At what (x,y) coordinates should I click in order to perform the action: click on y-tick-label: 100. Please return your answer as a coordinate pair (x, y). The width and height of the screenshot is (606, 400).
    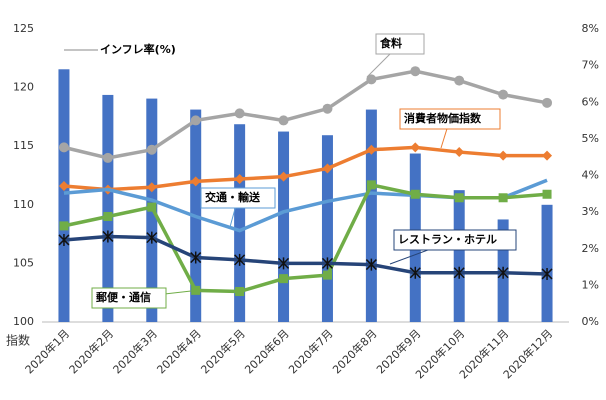
    Looking at the image, I should click on (23, 321).